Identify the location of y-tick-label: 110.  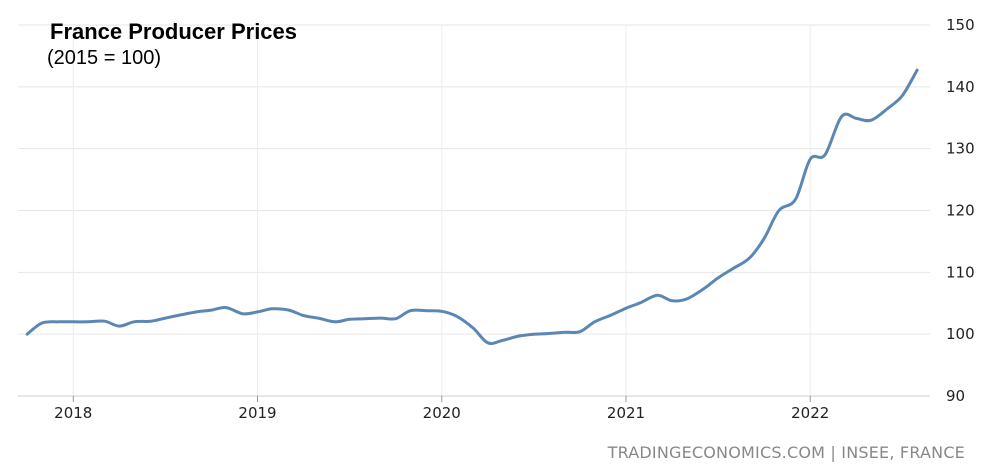
(960, 272).